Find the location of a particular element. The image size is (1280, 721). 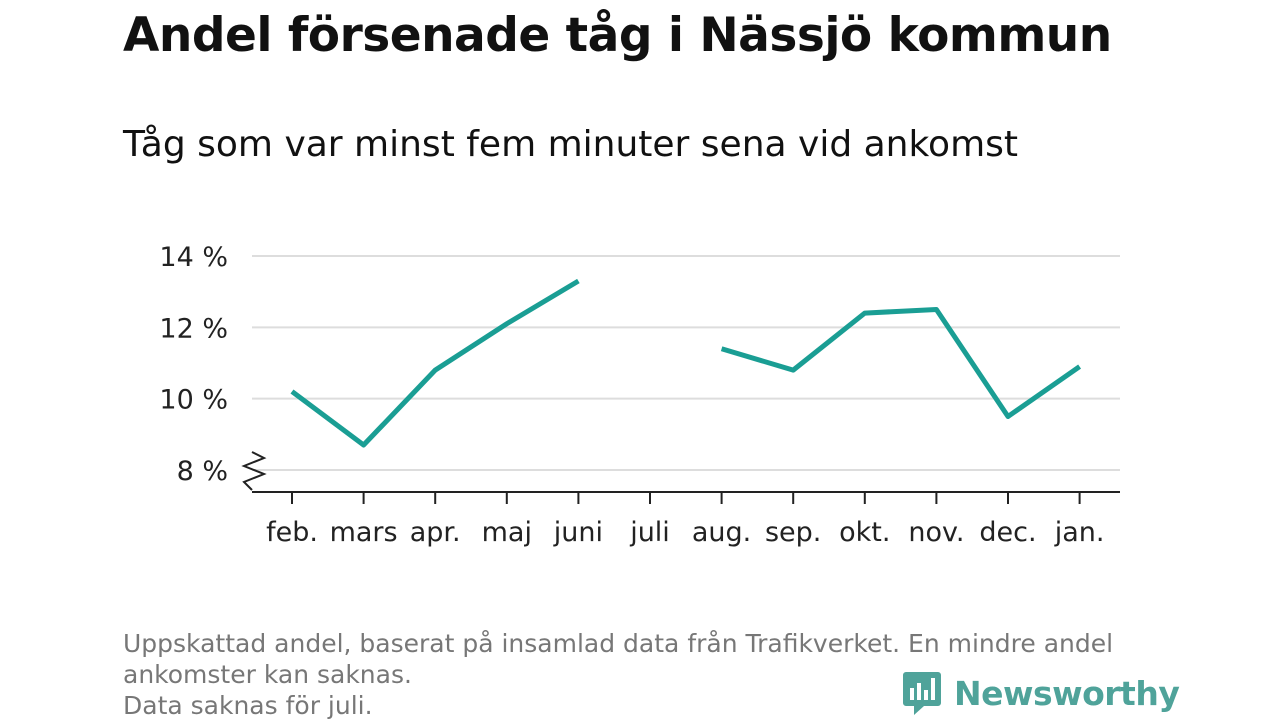

y-axis-tick-labels: 8 % 10 % 12 % 14 % is located at coordinates (193, 364).